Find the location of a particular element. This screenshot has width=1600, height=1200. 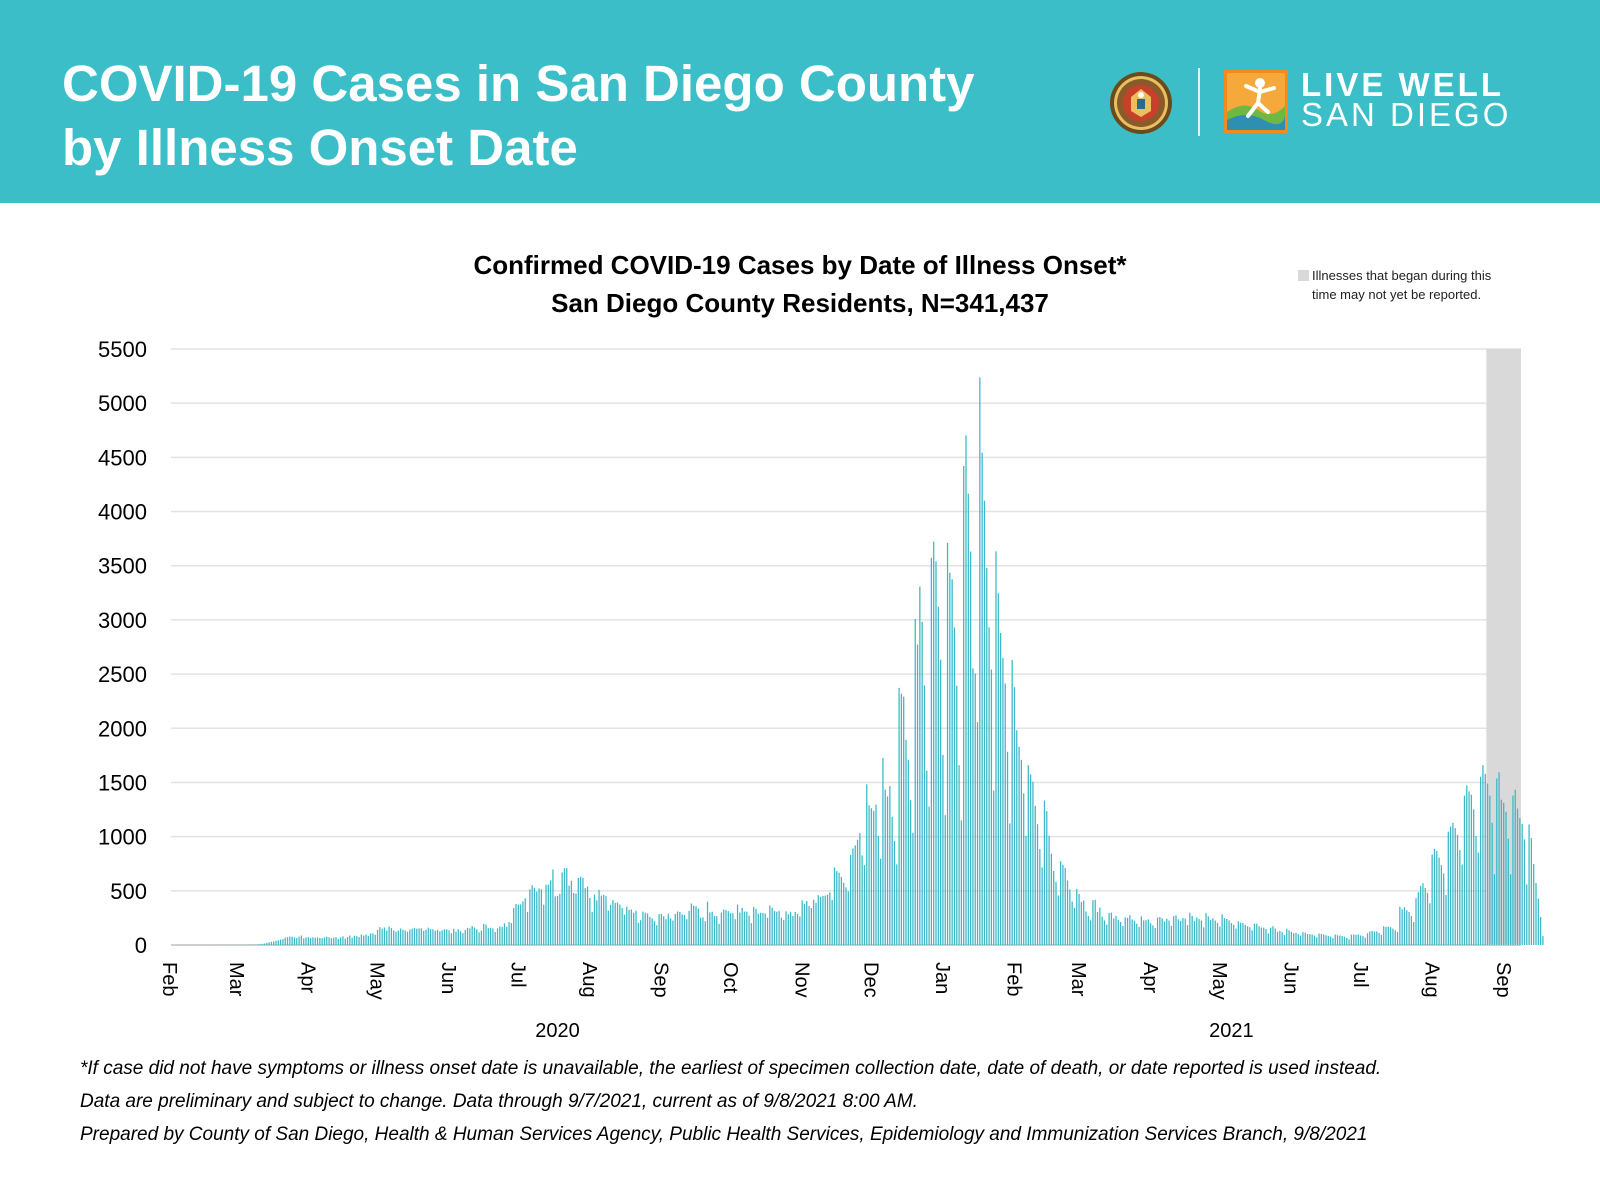

county-seal-icon is located at coordinates (1141, 103).